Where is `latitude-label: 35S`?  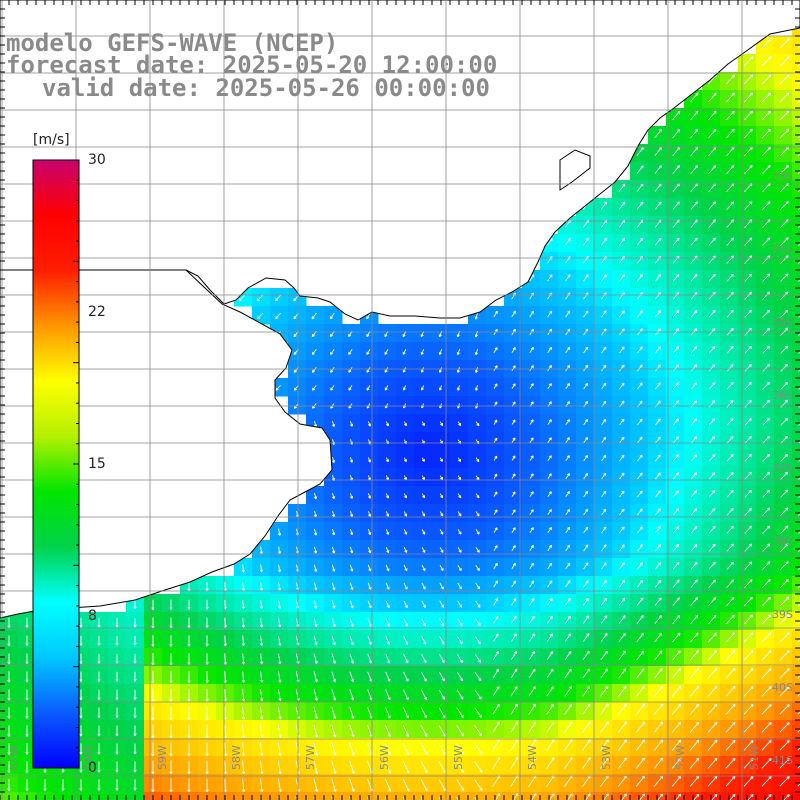 latitude-label: 35S is located at coordinates (782, 322).